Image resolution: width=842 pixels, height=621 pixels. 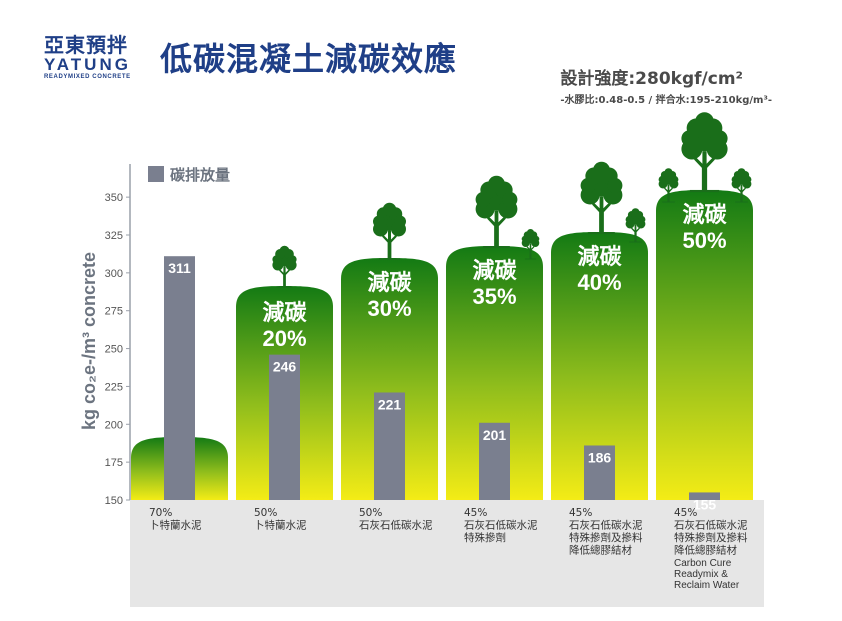 What do you see at coordinates (285, 367) in the screenshot?
I see `bar-value-label: 246` at bounding box center [285, 367].